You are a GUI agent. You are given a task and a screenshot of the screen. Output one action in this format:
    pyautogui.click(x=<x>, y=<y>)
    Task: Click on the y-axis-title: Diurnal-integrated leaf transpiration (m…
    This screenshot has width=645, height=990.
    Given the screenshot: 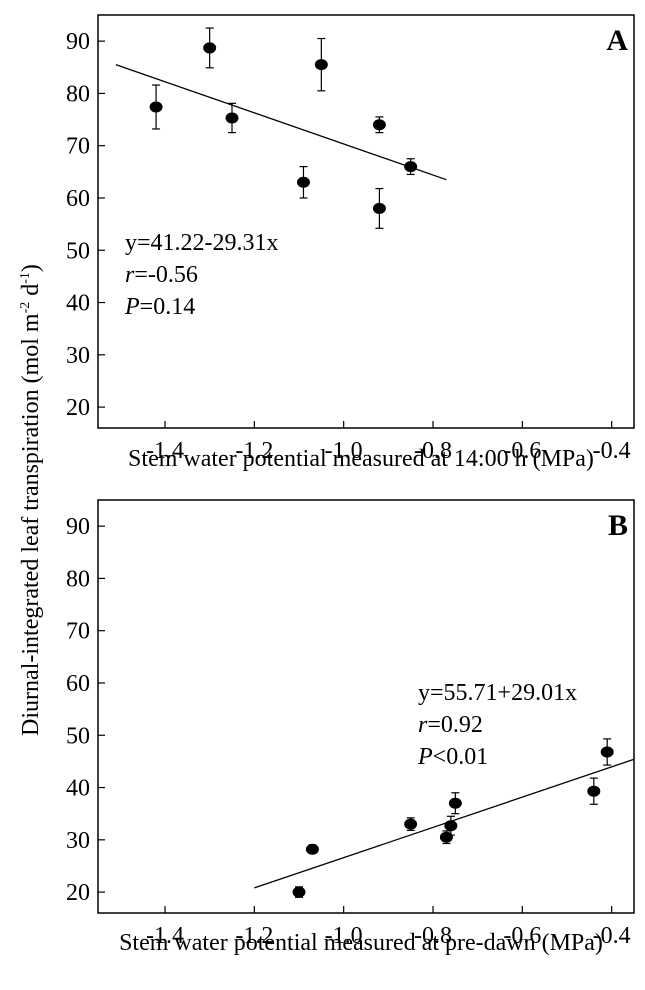 What is the action you would take?
    pyautogui.click(x=31, y=500)
    